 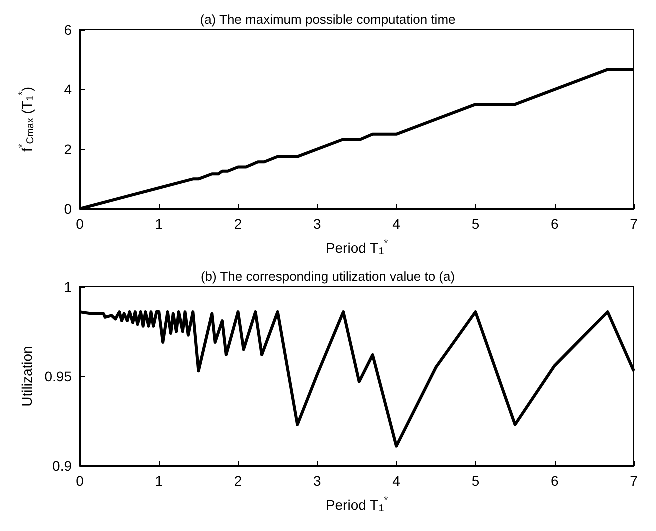 What do you see at coordinates (328, 19) in the screenshot?
I see `chart-title: (a) The maximum possible computation time` at bounding box center [328, 19].